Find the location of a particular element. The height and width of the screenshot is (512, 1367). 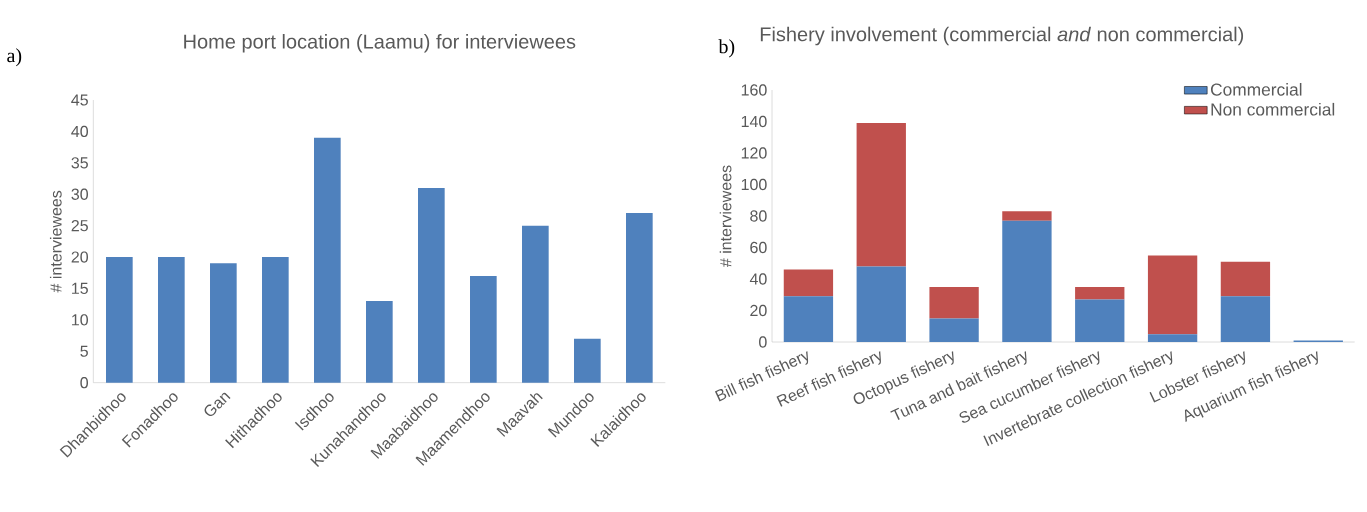

y-tick-label: 15 is located at coordinates (80, 288).